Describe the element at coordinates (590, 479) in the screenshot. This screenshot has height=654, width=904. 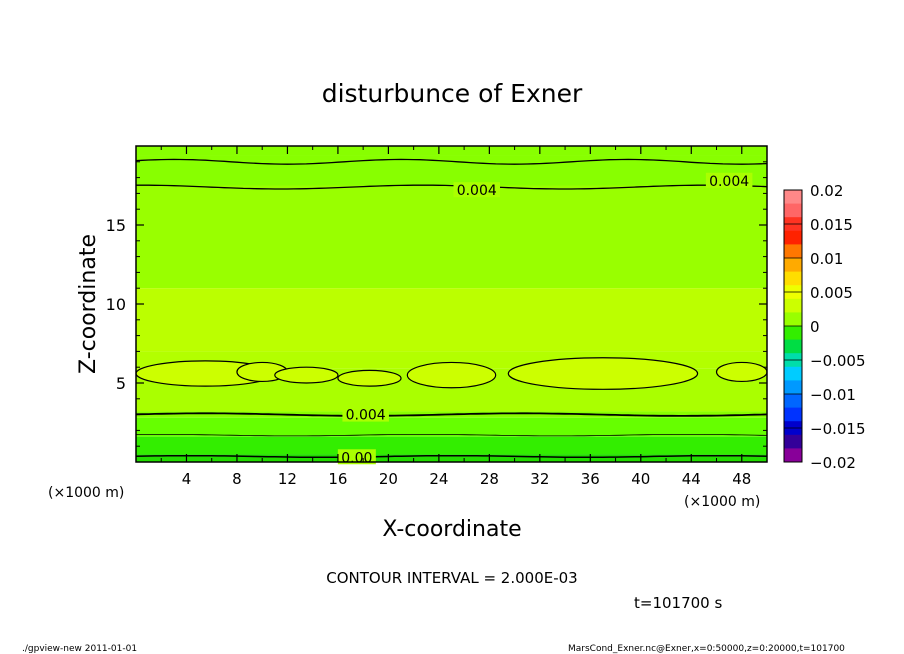
I see `x-tick-label-8: 36` at that location.